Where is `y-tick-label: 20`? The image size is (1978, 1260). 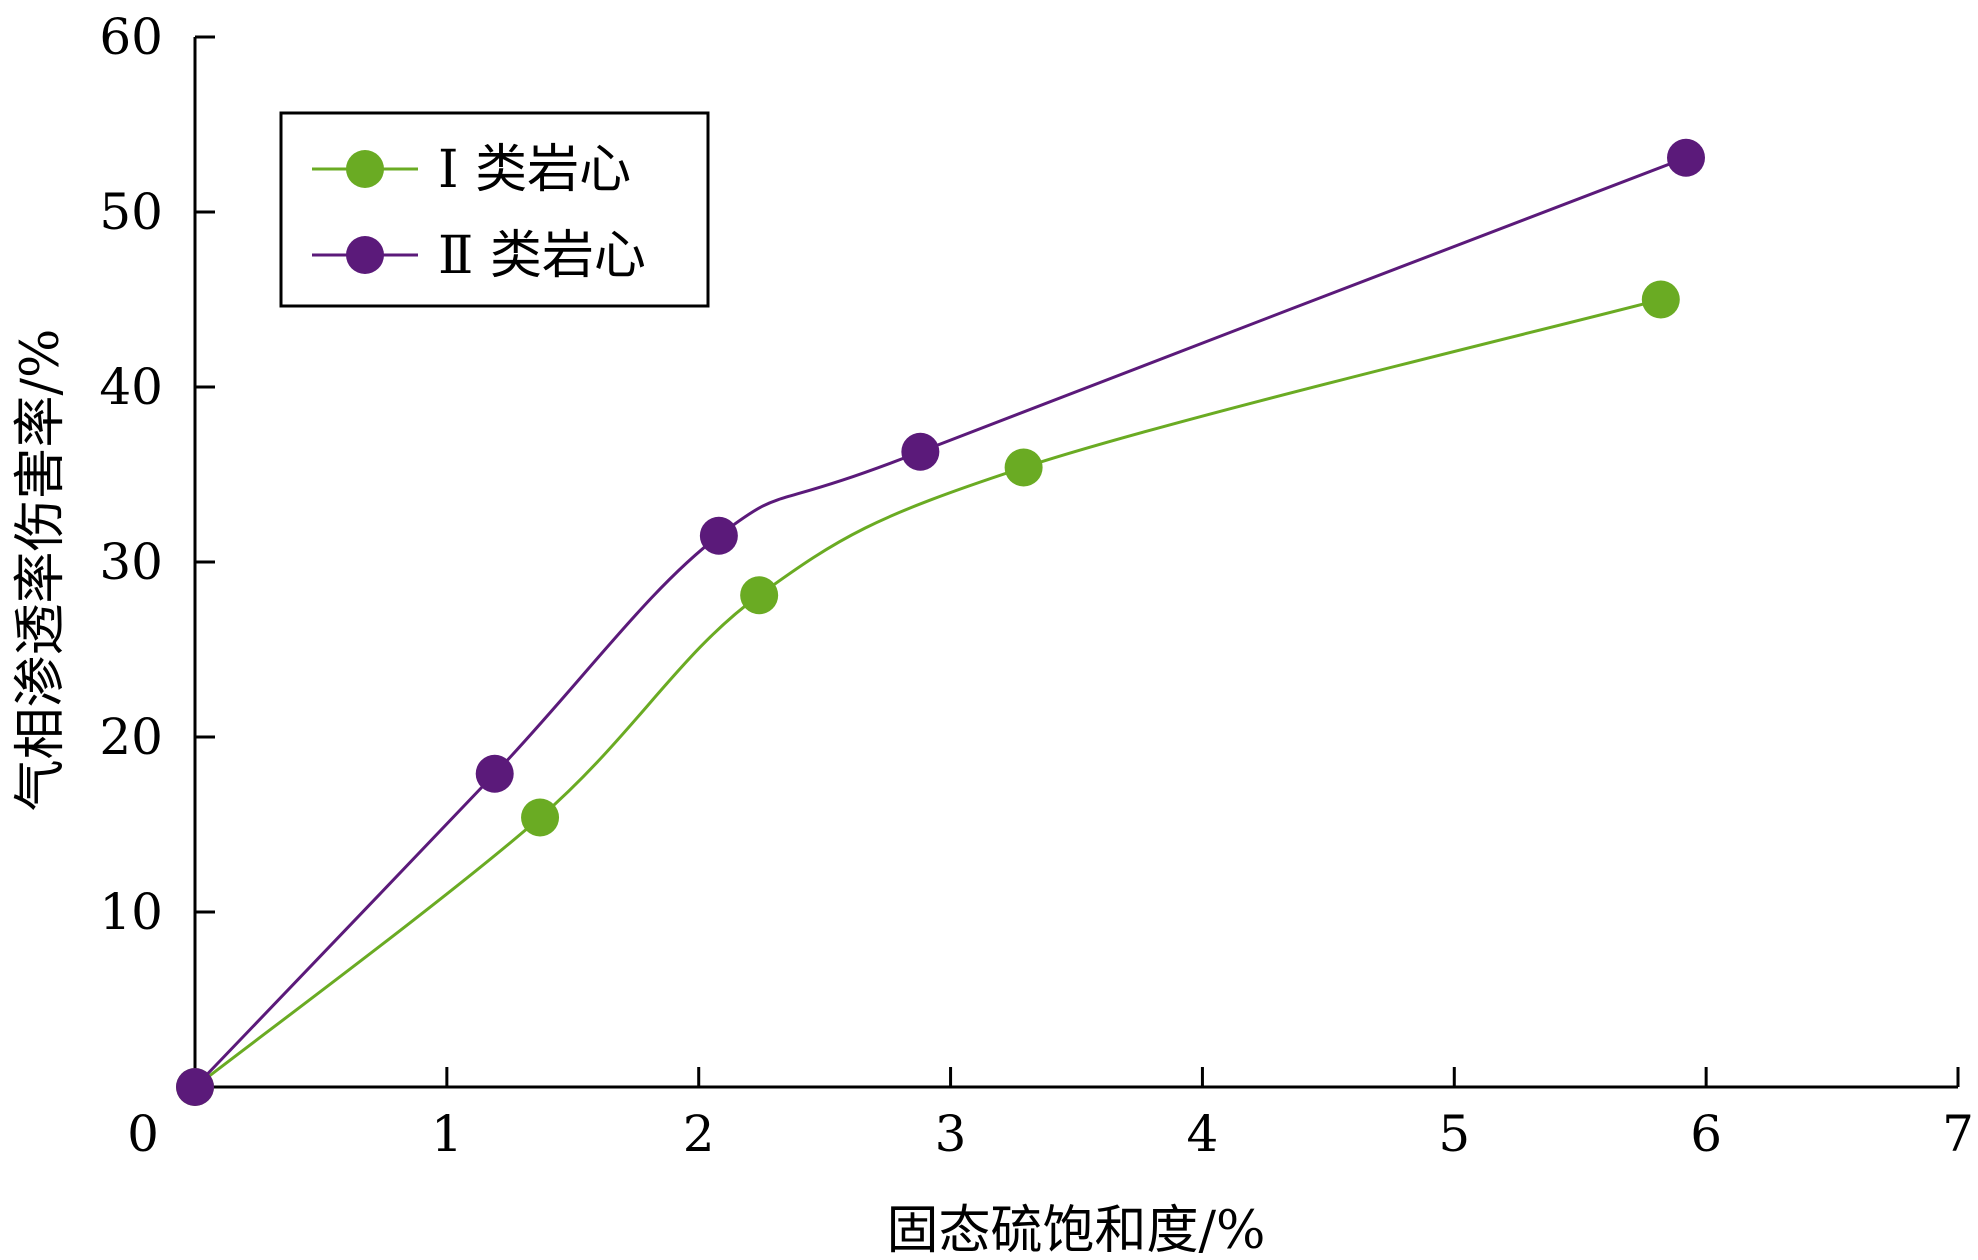 y-tick-label: 20 is located at coordinates (131, 737).